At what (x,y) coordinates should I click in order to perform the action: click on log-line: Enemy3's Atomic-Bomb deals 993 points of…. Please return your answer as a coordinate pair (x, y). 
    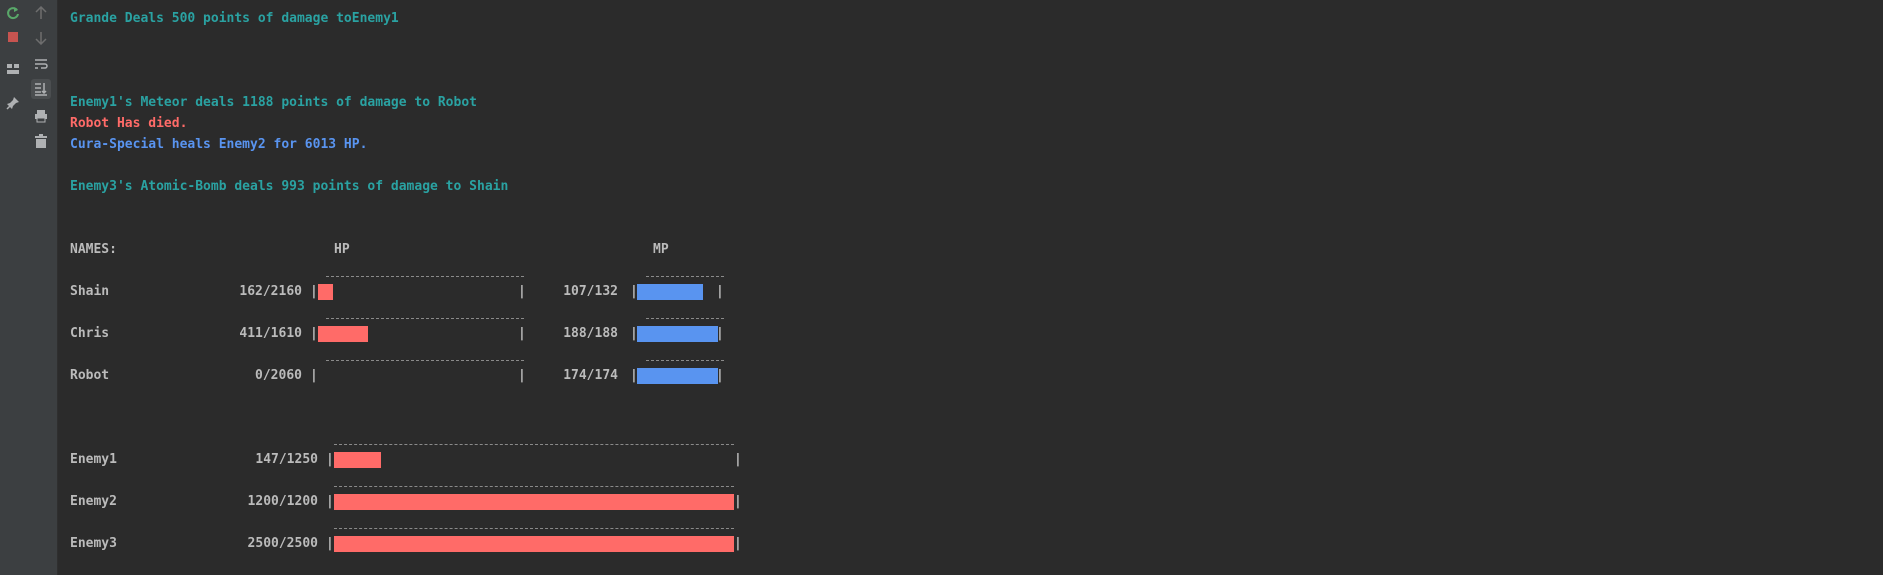
    Looking at the image, I should click on (289, 186).